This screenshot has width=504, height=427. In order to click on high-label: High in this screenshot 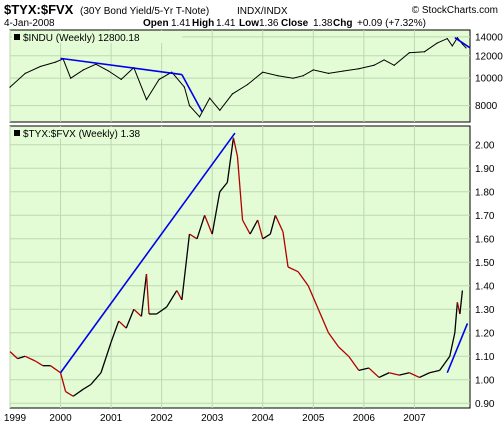, I will do `click(203, 23)`.